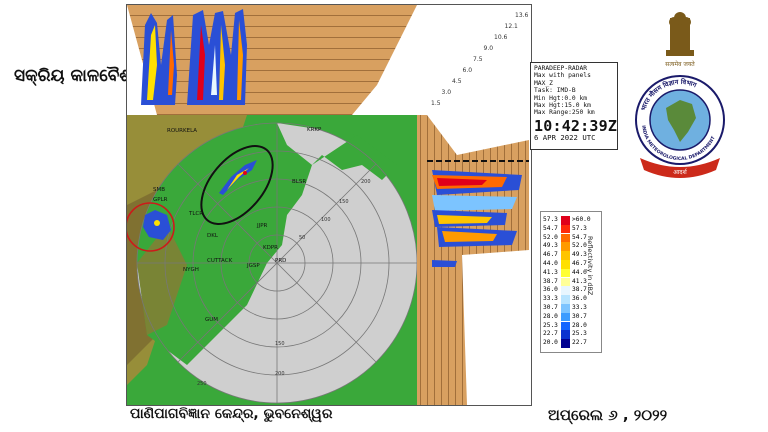 The width and height of the screenshot is (768, 432). I want to click on legend-upper-value: 28.0, so click(579, 325).